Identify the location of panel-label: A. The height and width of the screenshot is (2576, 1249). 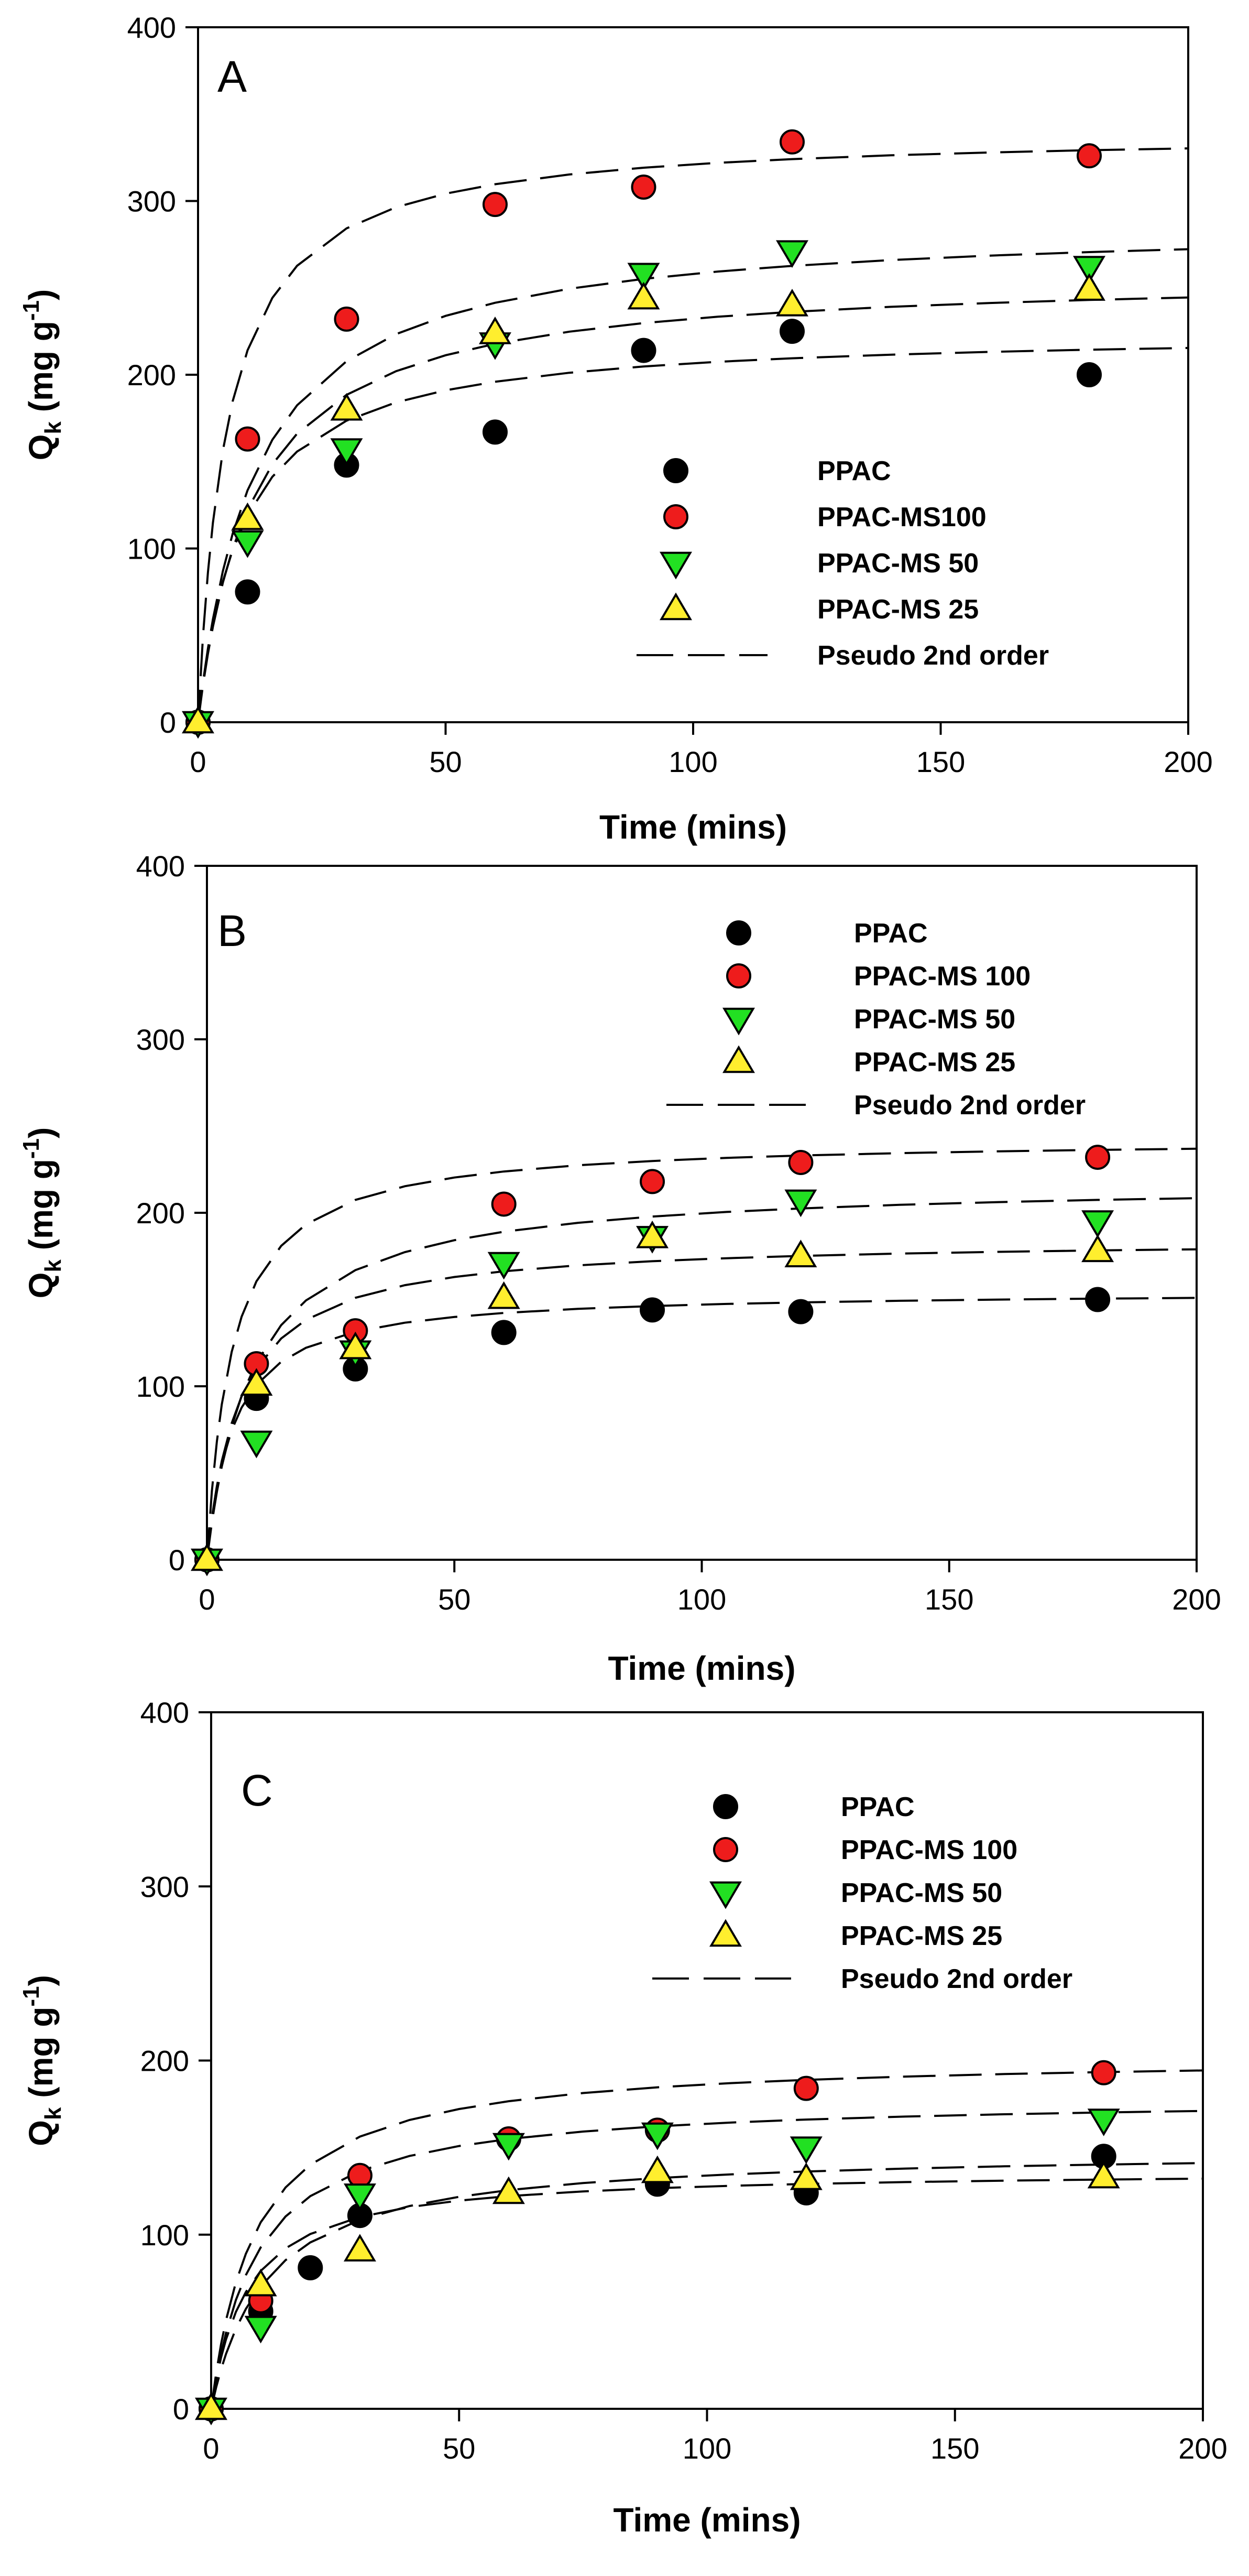
(232, 76).